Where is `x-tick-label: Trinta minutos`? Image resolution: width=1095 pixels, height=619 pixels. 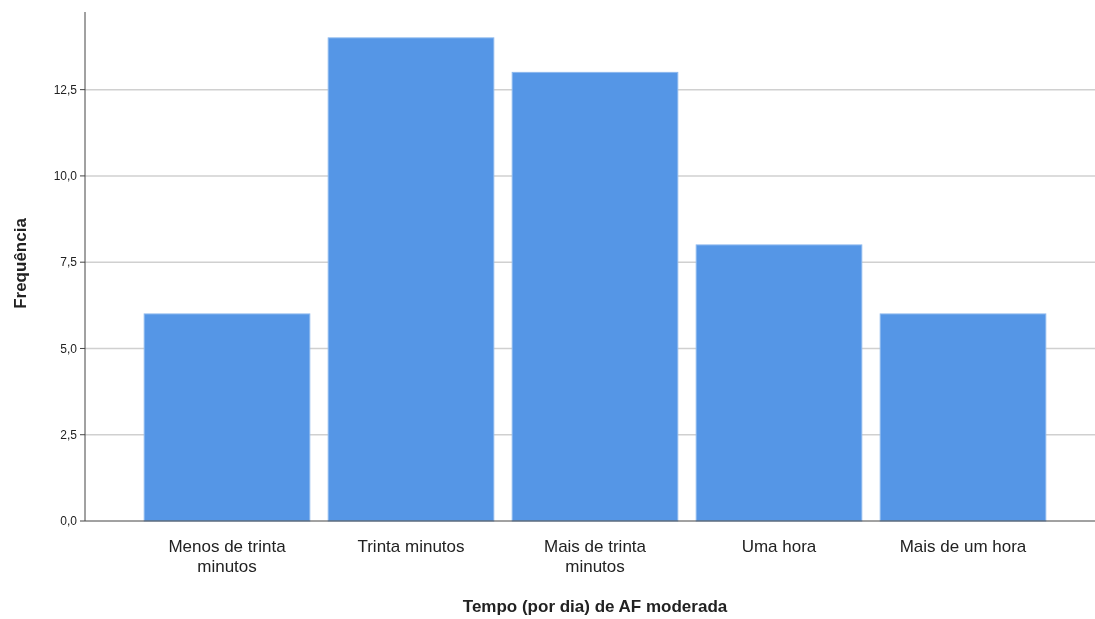
x-tick-label: Trinta minutos is located at coordinates (411, 546).